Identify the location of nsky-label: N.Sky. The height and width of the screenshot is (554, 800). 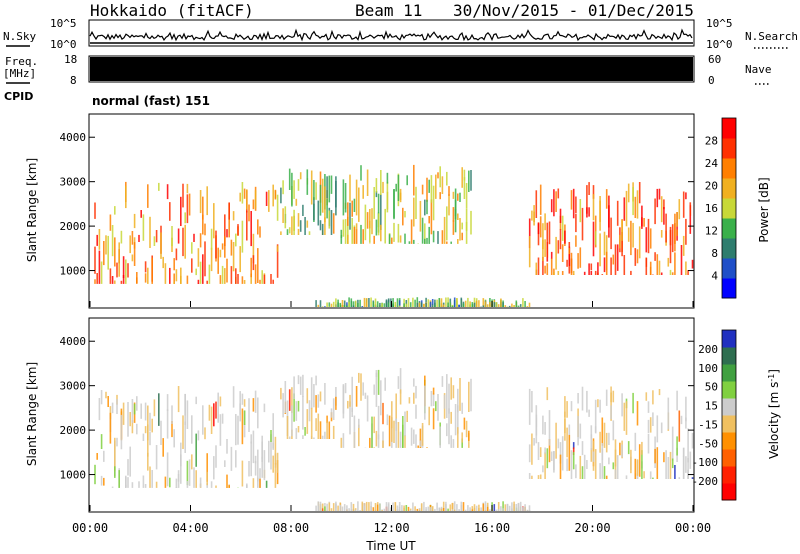
(19, 36).